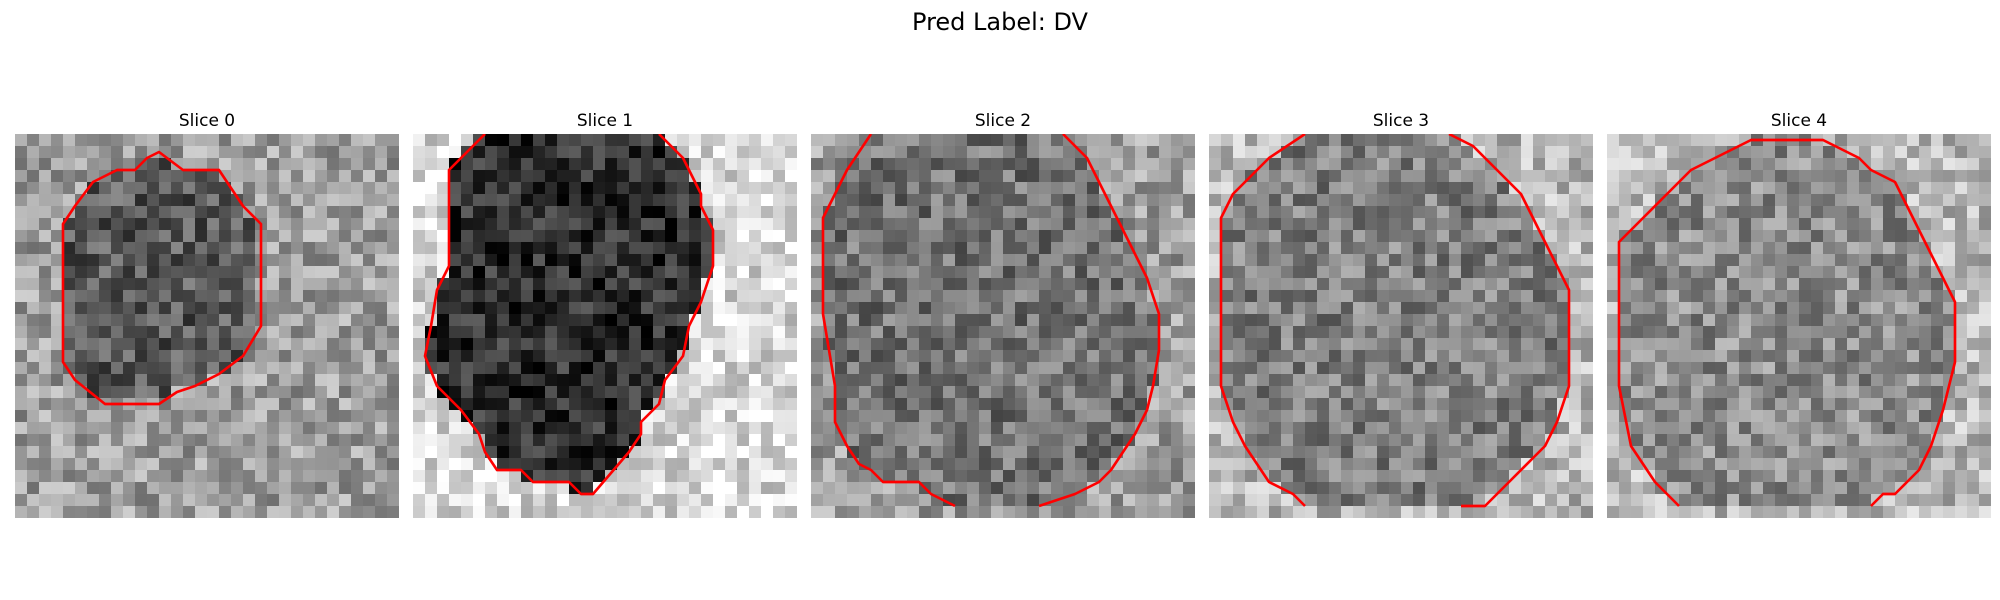 This screenshot has height=600, width=2000. I want to click on slice-title: Slice 4, so click(1799, 121).